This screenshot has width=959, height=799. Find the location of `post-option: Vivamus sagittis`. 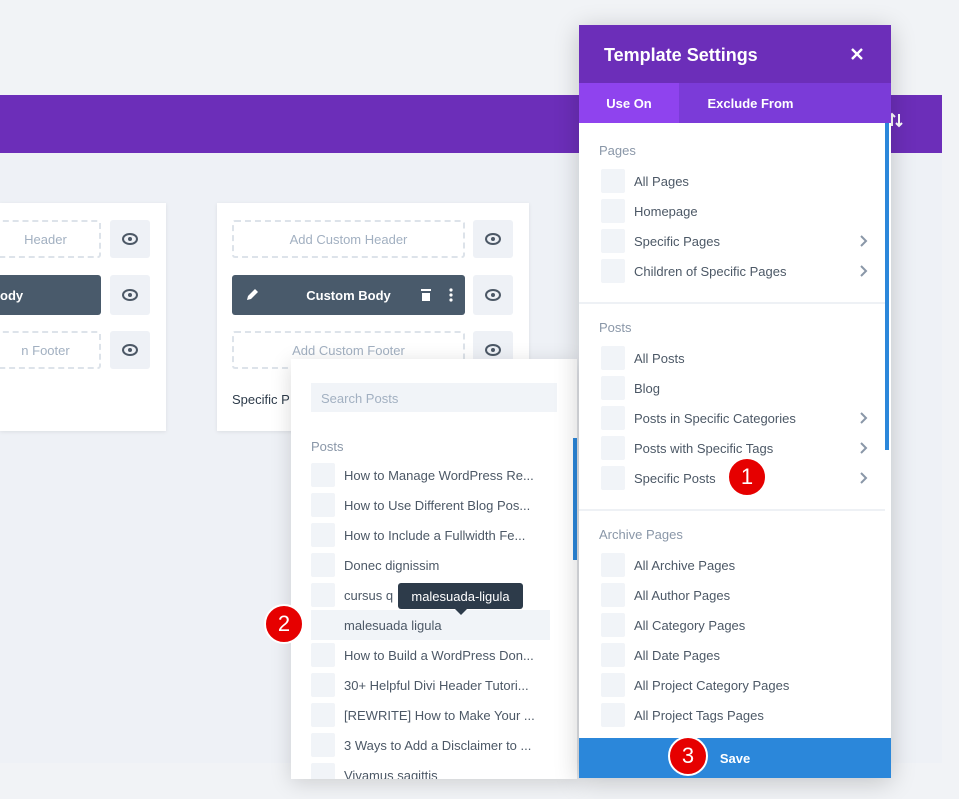

post-option: Vivamus sagittis is located at coordinates (430, 769).